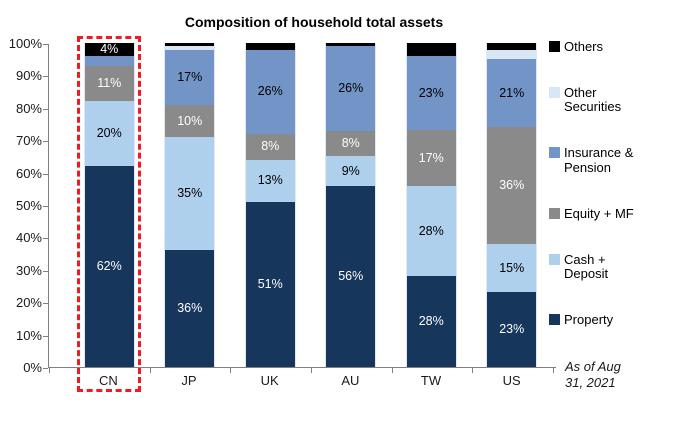 Image resolution: width=692 pixels, height=438 pixels. I want to click on segment-label: 23%, so click(512, 329).